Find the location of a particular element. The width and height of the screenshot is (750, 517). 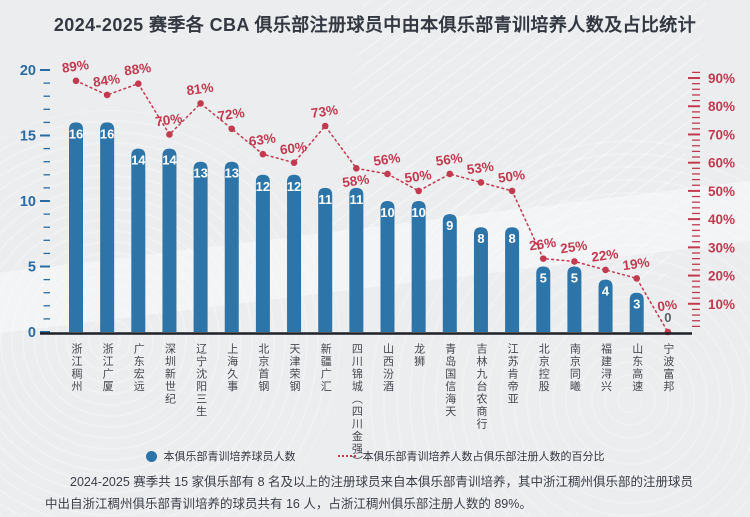

left-axis-label: 20 is located at coordinates (28, 71).